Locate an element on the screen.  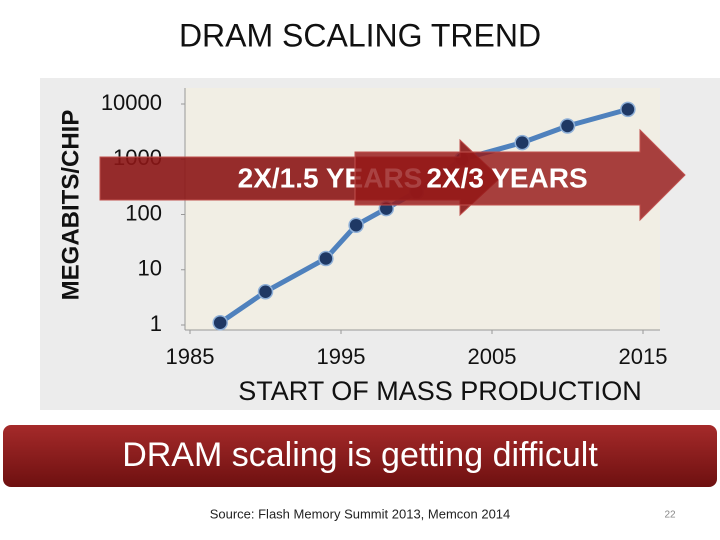
banner-box is located at coordinates (360, 456).